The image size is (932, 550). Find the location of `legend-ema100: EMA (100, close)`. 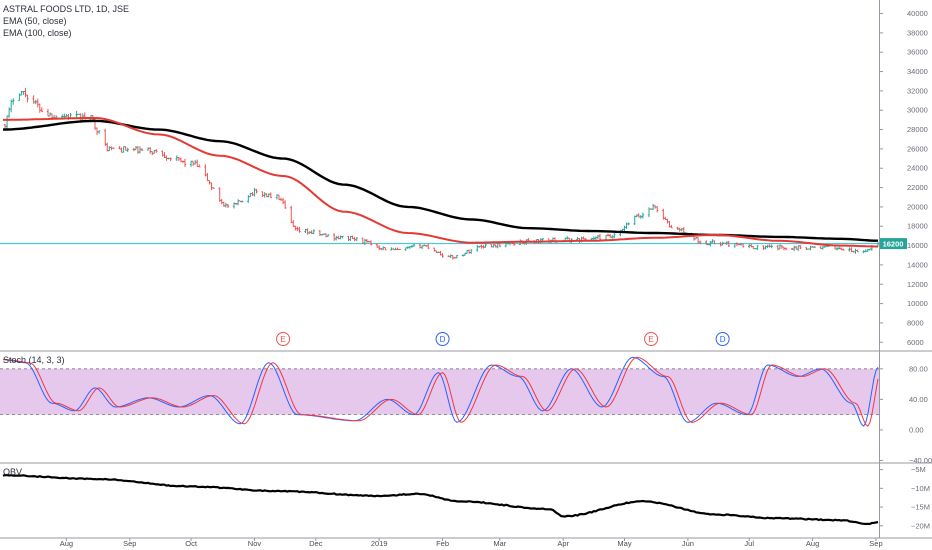

legend-ema100: EMA (100, close) is located at coordinates (37, 33).